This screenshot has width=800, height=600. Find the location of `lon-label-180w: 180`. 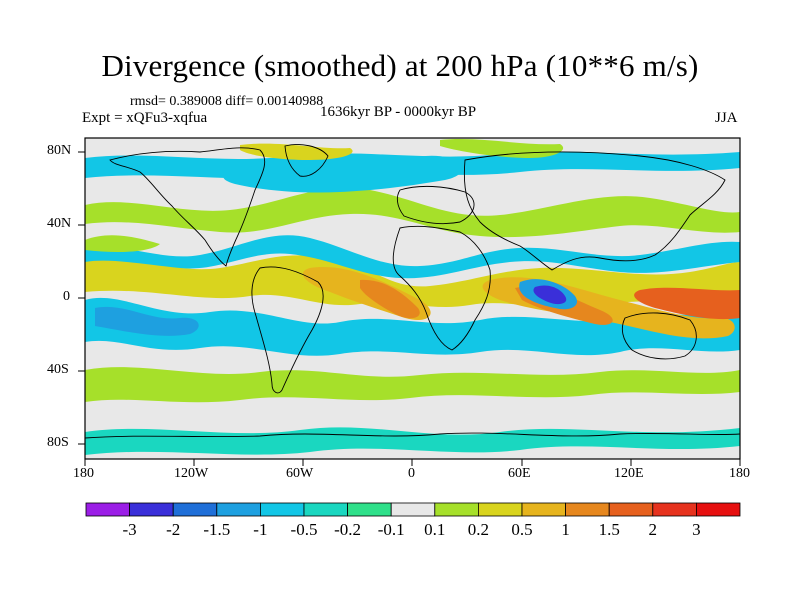

lon-label-180w: 180 is located at coordinates (83, 473).